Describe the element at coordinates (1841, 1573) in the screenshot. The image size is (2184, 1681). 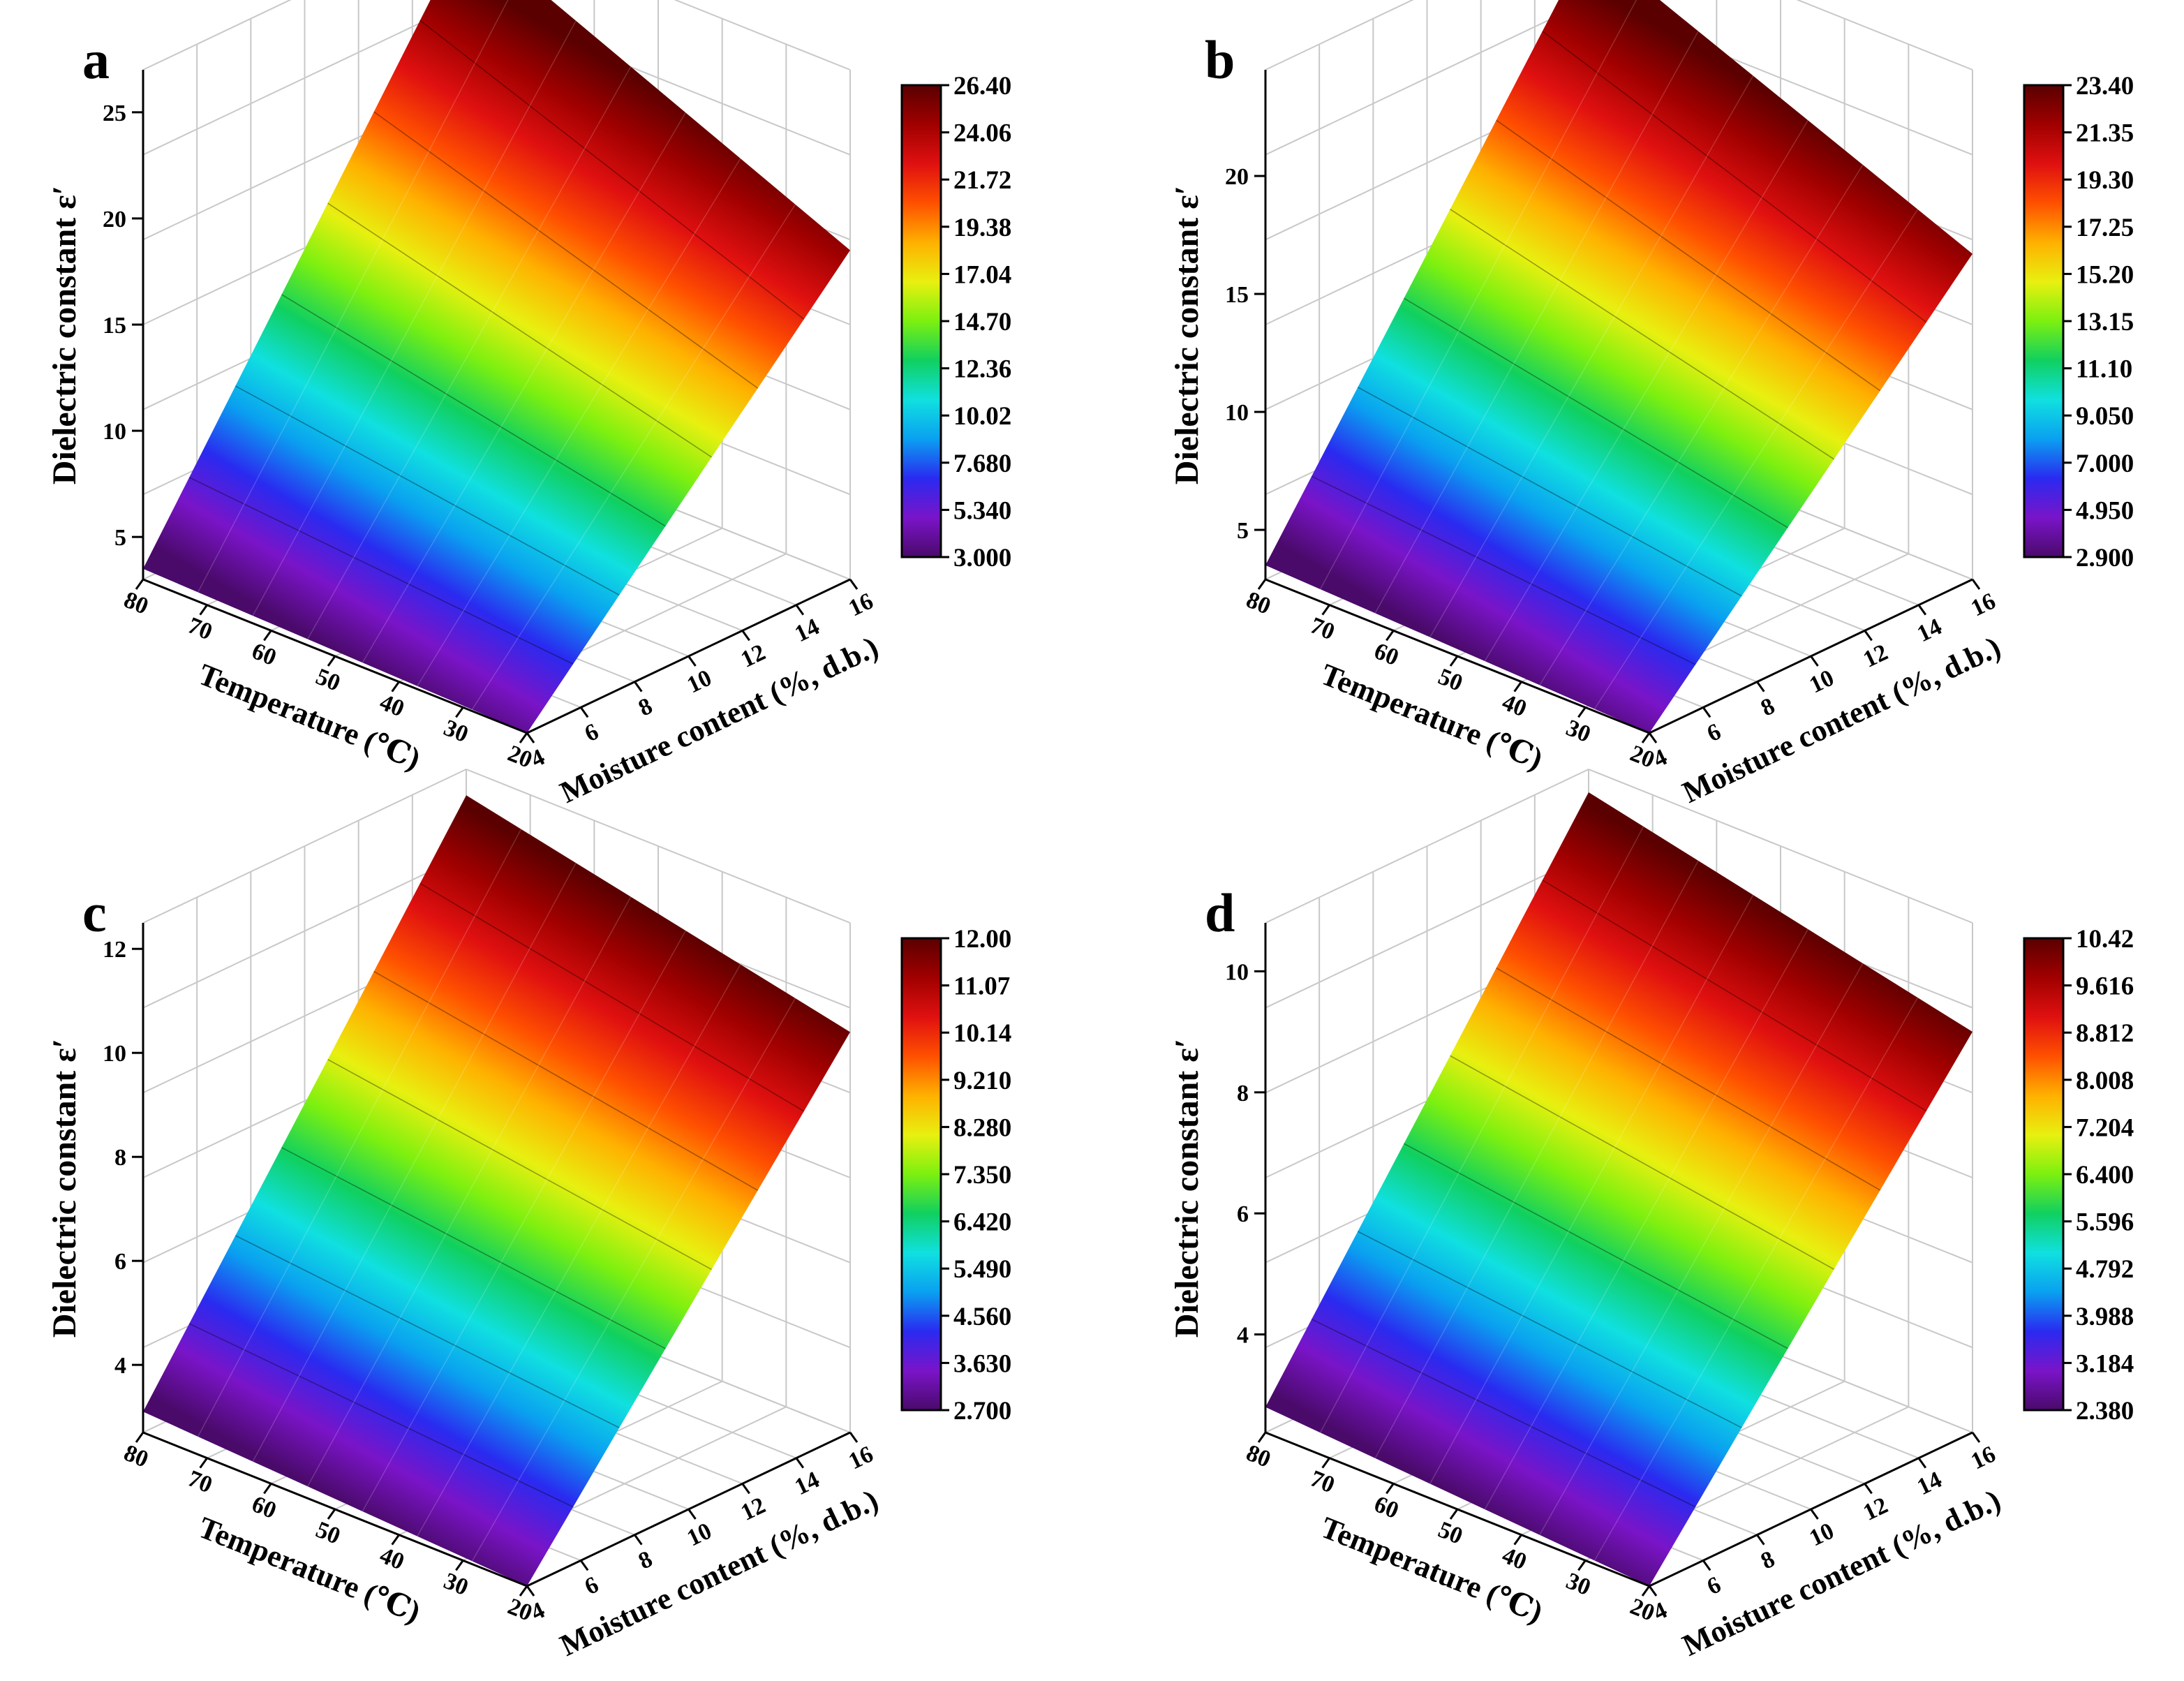
I see `y-axis-label: Moisture content (%, d.b.)` at that location.